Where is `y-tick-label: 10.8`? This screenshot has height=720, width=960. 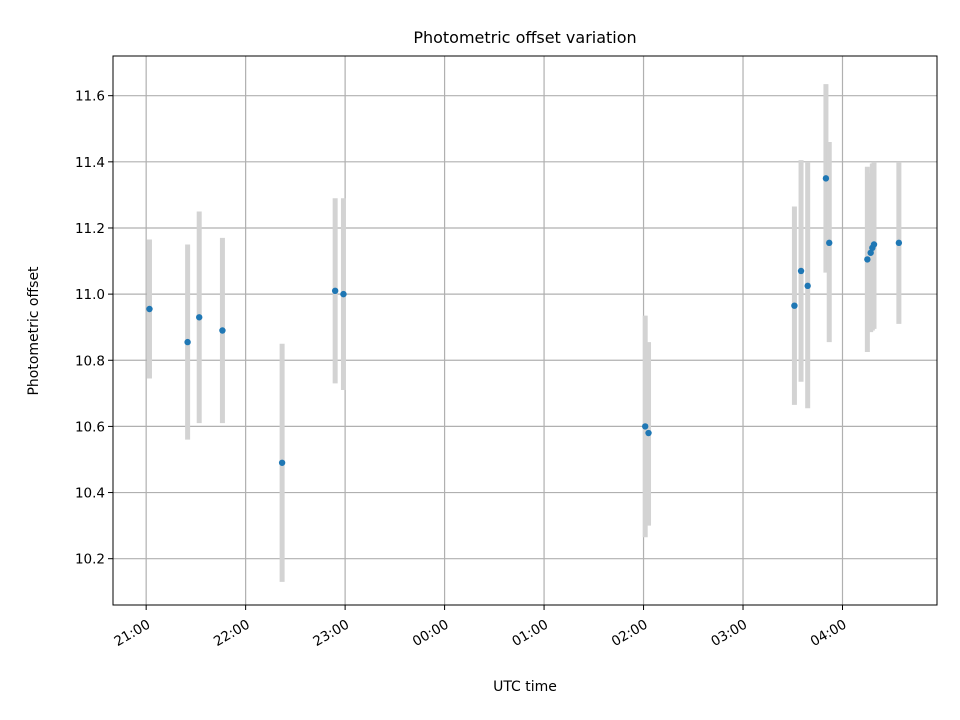 y-tick-label: 10.8 is located at coordinates (90, 361).